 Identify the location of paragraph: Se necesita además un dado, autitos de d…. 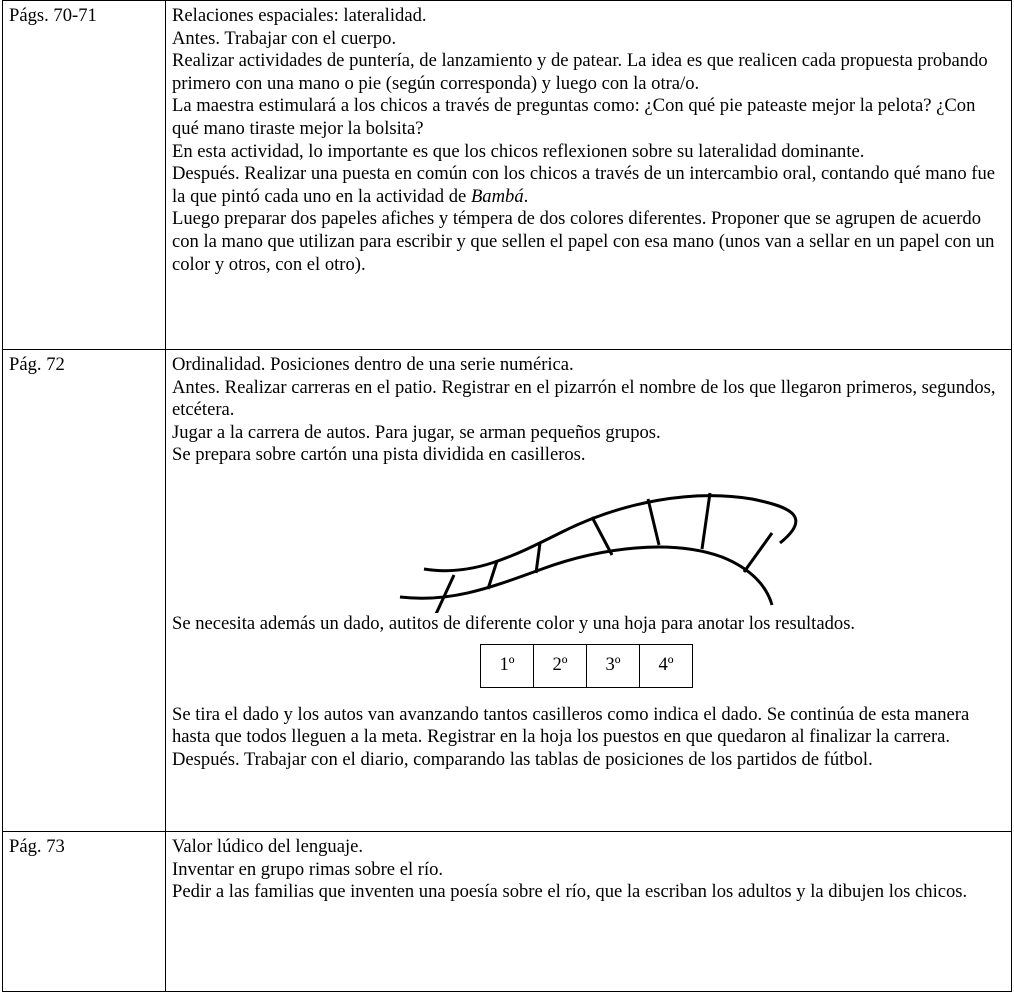
(514, 623).